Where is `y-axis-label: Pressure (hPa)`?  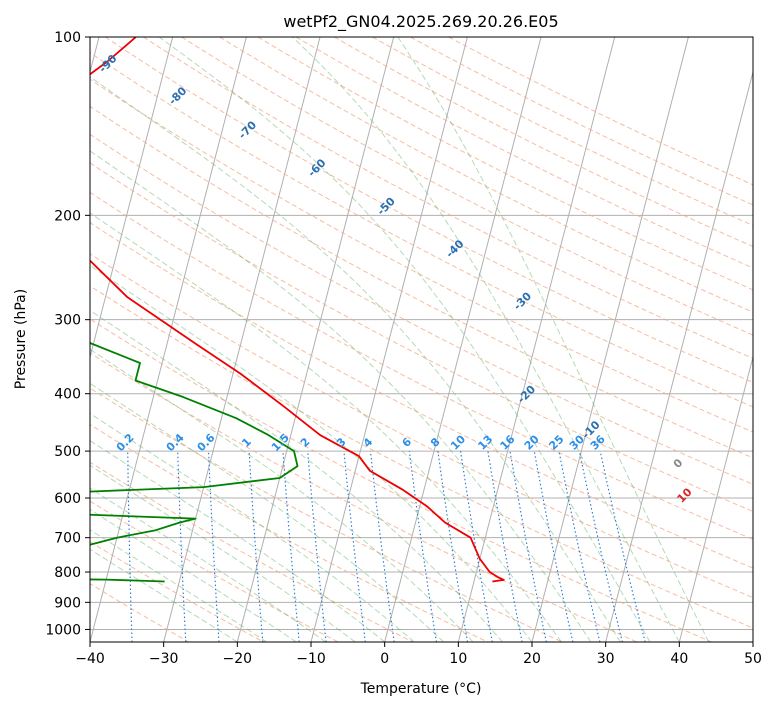 y-axis-label: Pressure (hPa) is located at coordinates (21, 339).